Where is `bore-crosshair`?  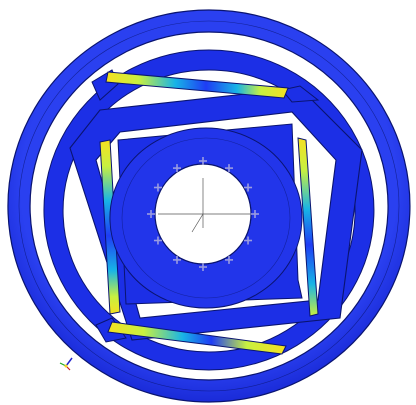
bore-crosshair is located at coordinates (204, 205).